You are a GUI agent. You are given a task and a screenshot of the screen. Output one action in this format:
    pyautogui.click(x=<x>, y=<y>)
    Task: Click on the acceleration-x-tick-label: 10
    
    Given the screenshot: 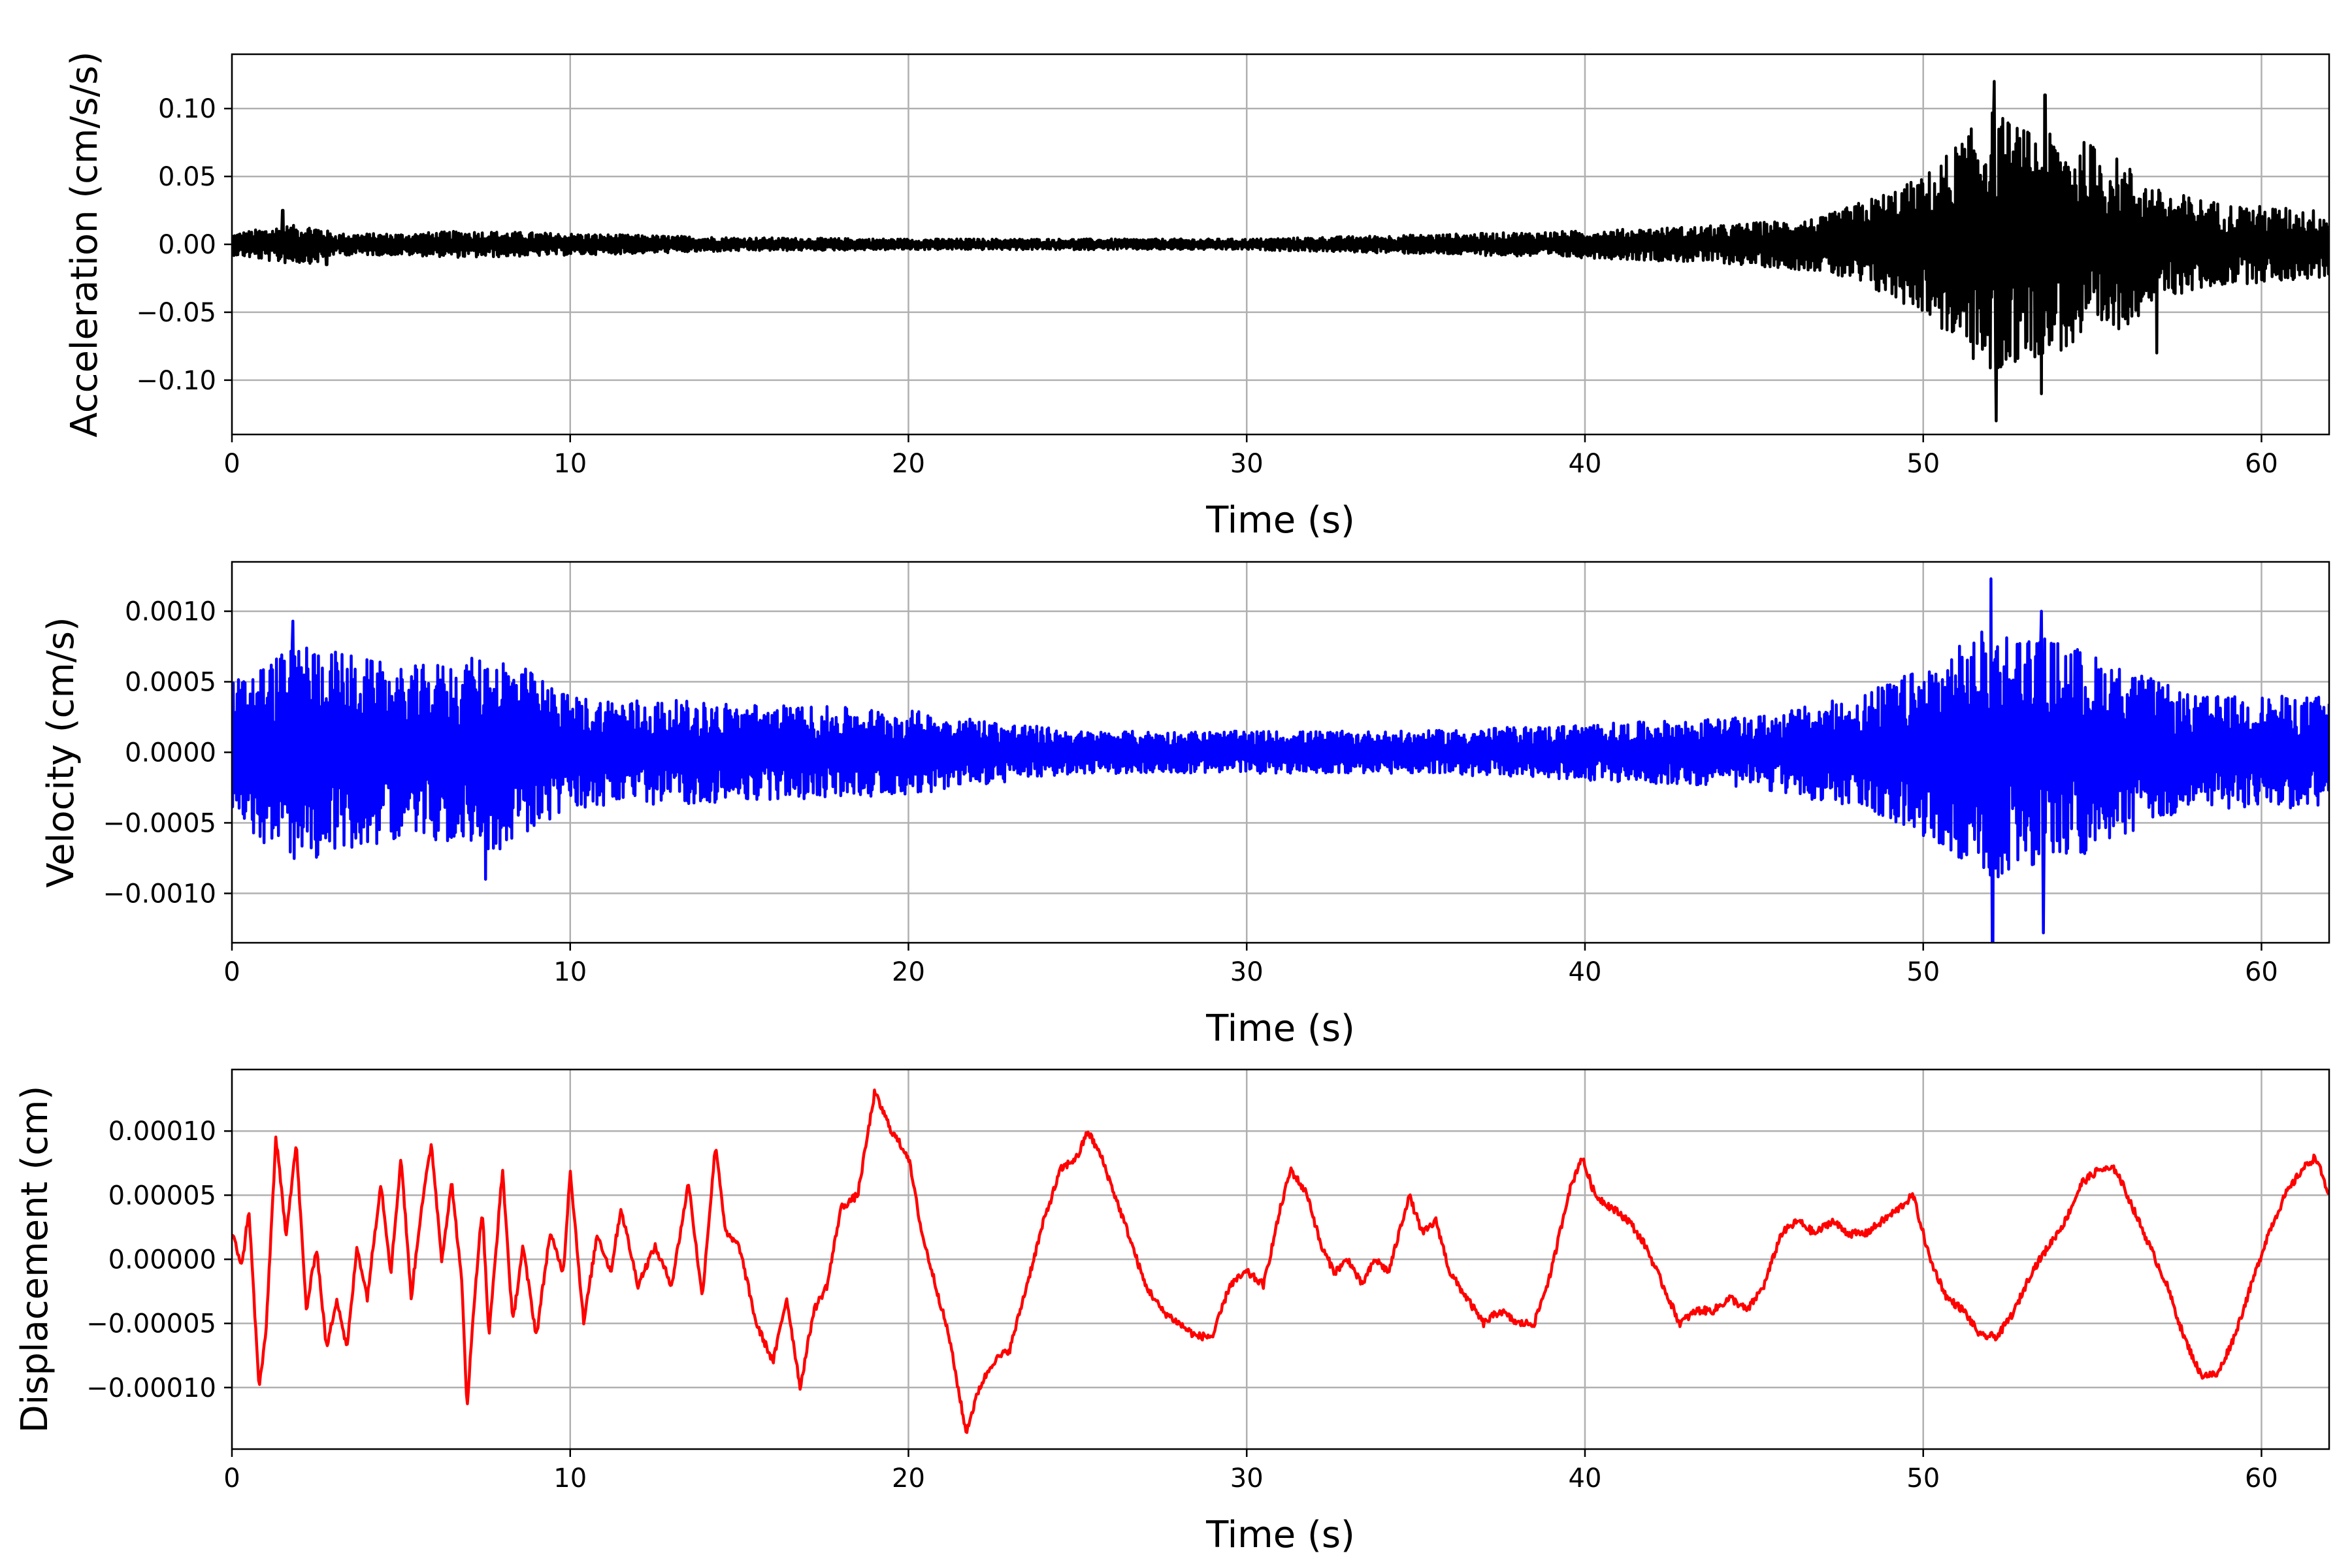 What is the action you would take?
    pyautogui.click(x=570, y=464)
    